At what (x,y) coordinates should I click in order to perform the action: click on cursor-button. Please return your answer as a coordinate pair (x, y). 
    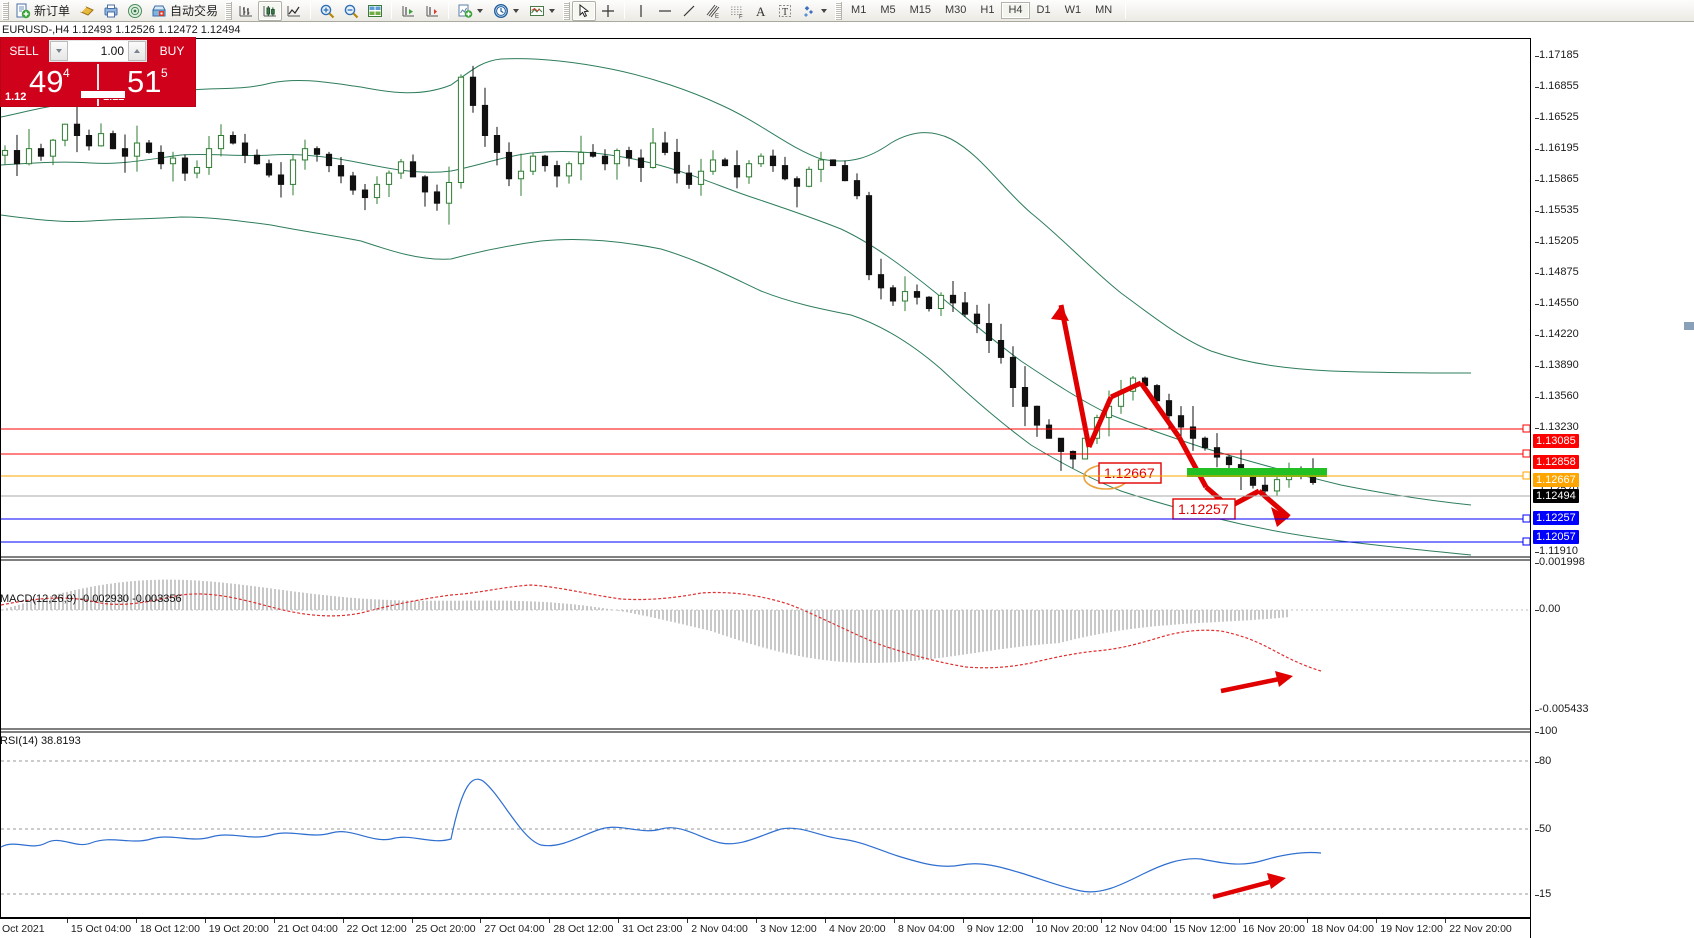
    Looking at the image, I should click on (584, 10).